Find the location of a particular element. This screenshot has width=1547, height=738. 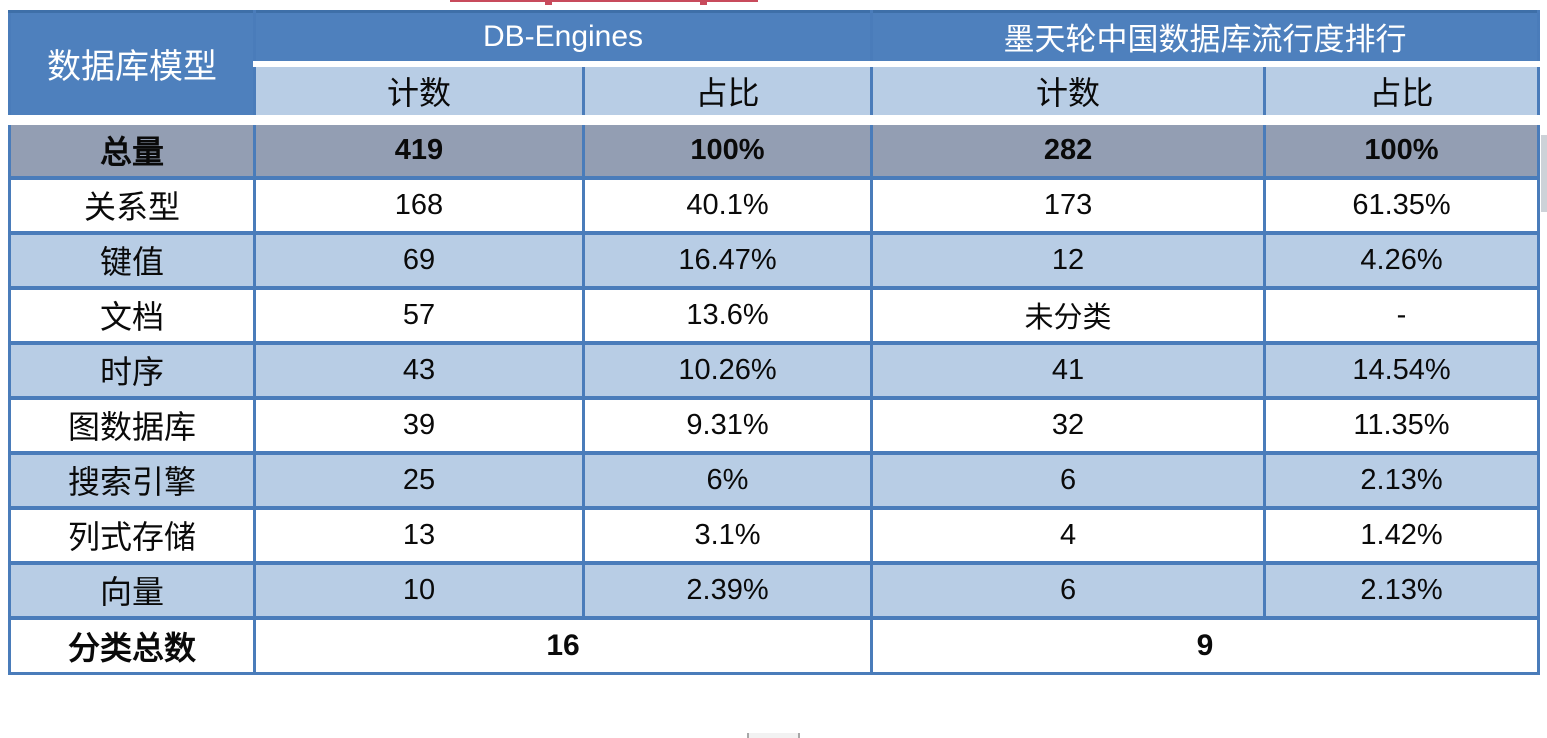

group-header-db-engines: DB-Engines is located at coordinates (564, 39).